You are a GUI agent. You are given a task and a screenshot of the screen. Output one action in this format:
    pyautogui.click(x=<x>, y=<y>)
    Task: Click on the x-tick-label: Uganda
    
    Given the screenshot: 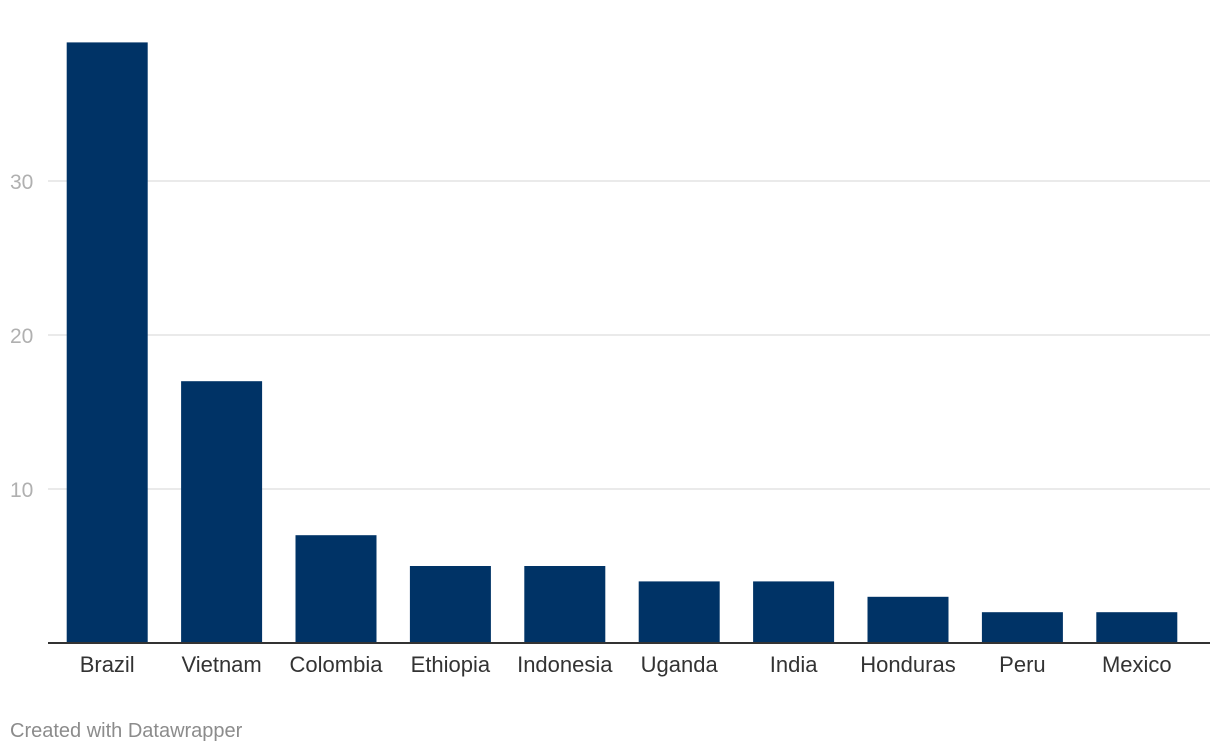 What is the action you would take?
    pyautogui.click(x=680, y=664)
    